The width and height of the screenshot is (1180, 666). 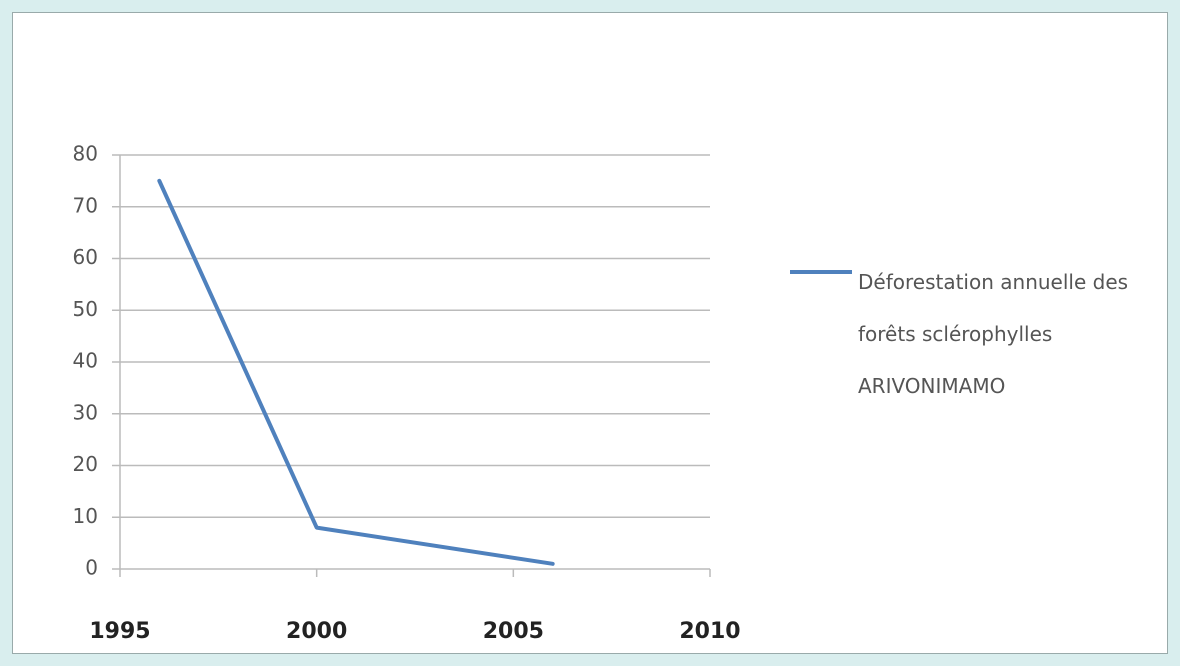 I want to click on y-tick-label: 50, so click(x=85, y=309).